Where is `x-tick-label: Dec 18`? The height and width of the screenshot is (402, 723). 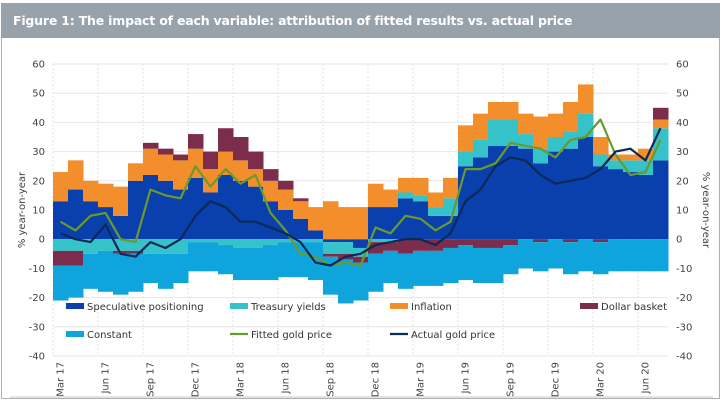
x-tick-label: Dec 18 is located at coordinates (376, 379).